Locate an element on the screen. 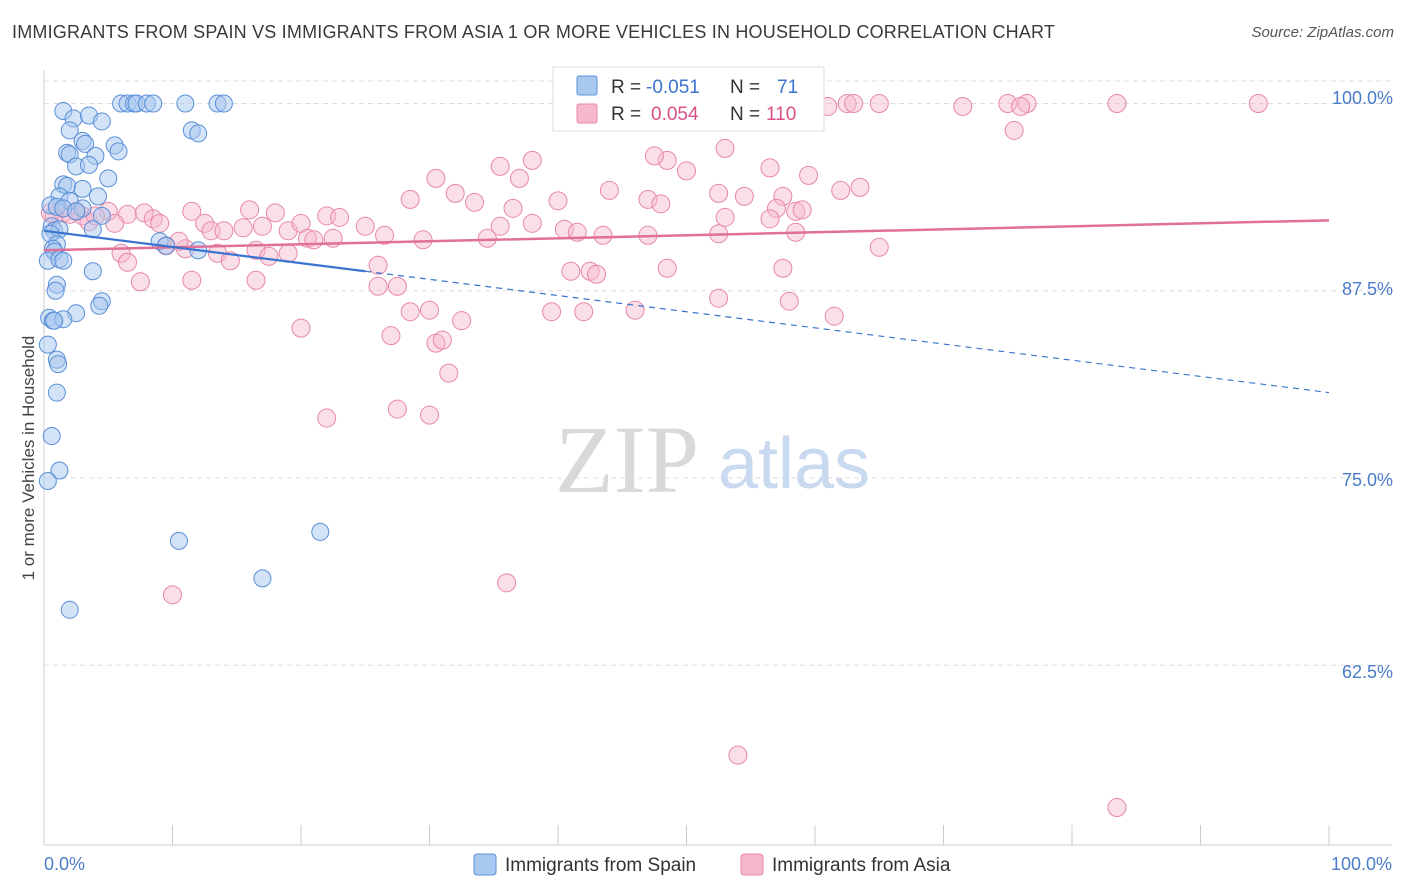  y-tick-label-87-5: 87.5% is located at coordinates (1367, 289).